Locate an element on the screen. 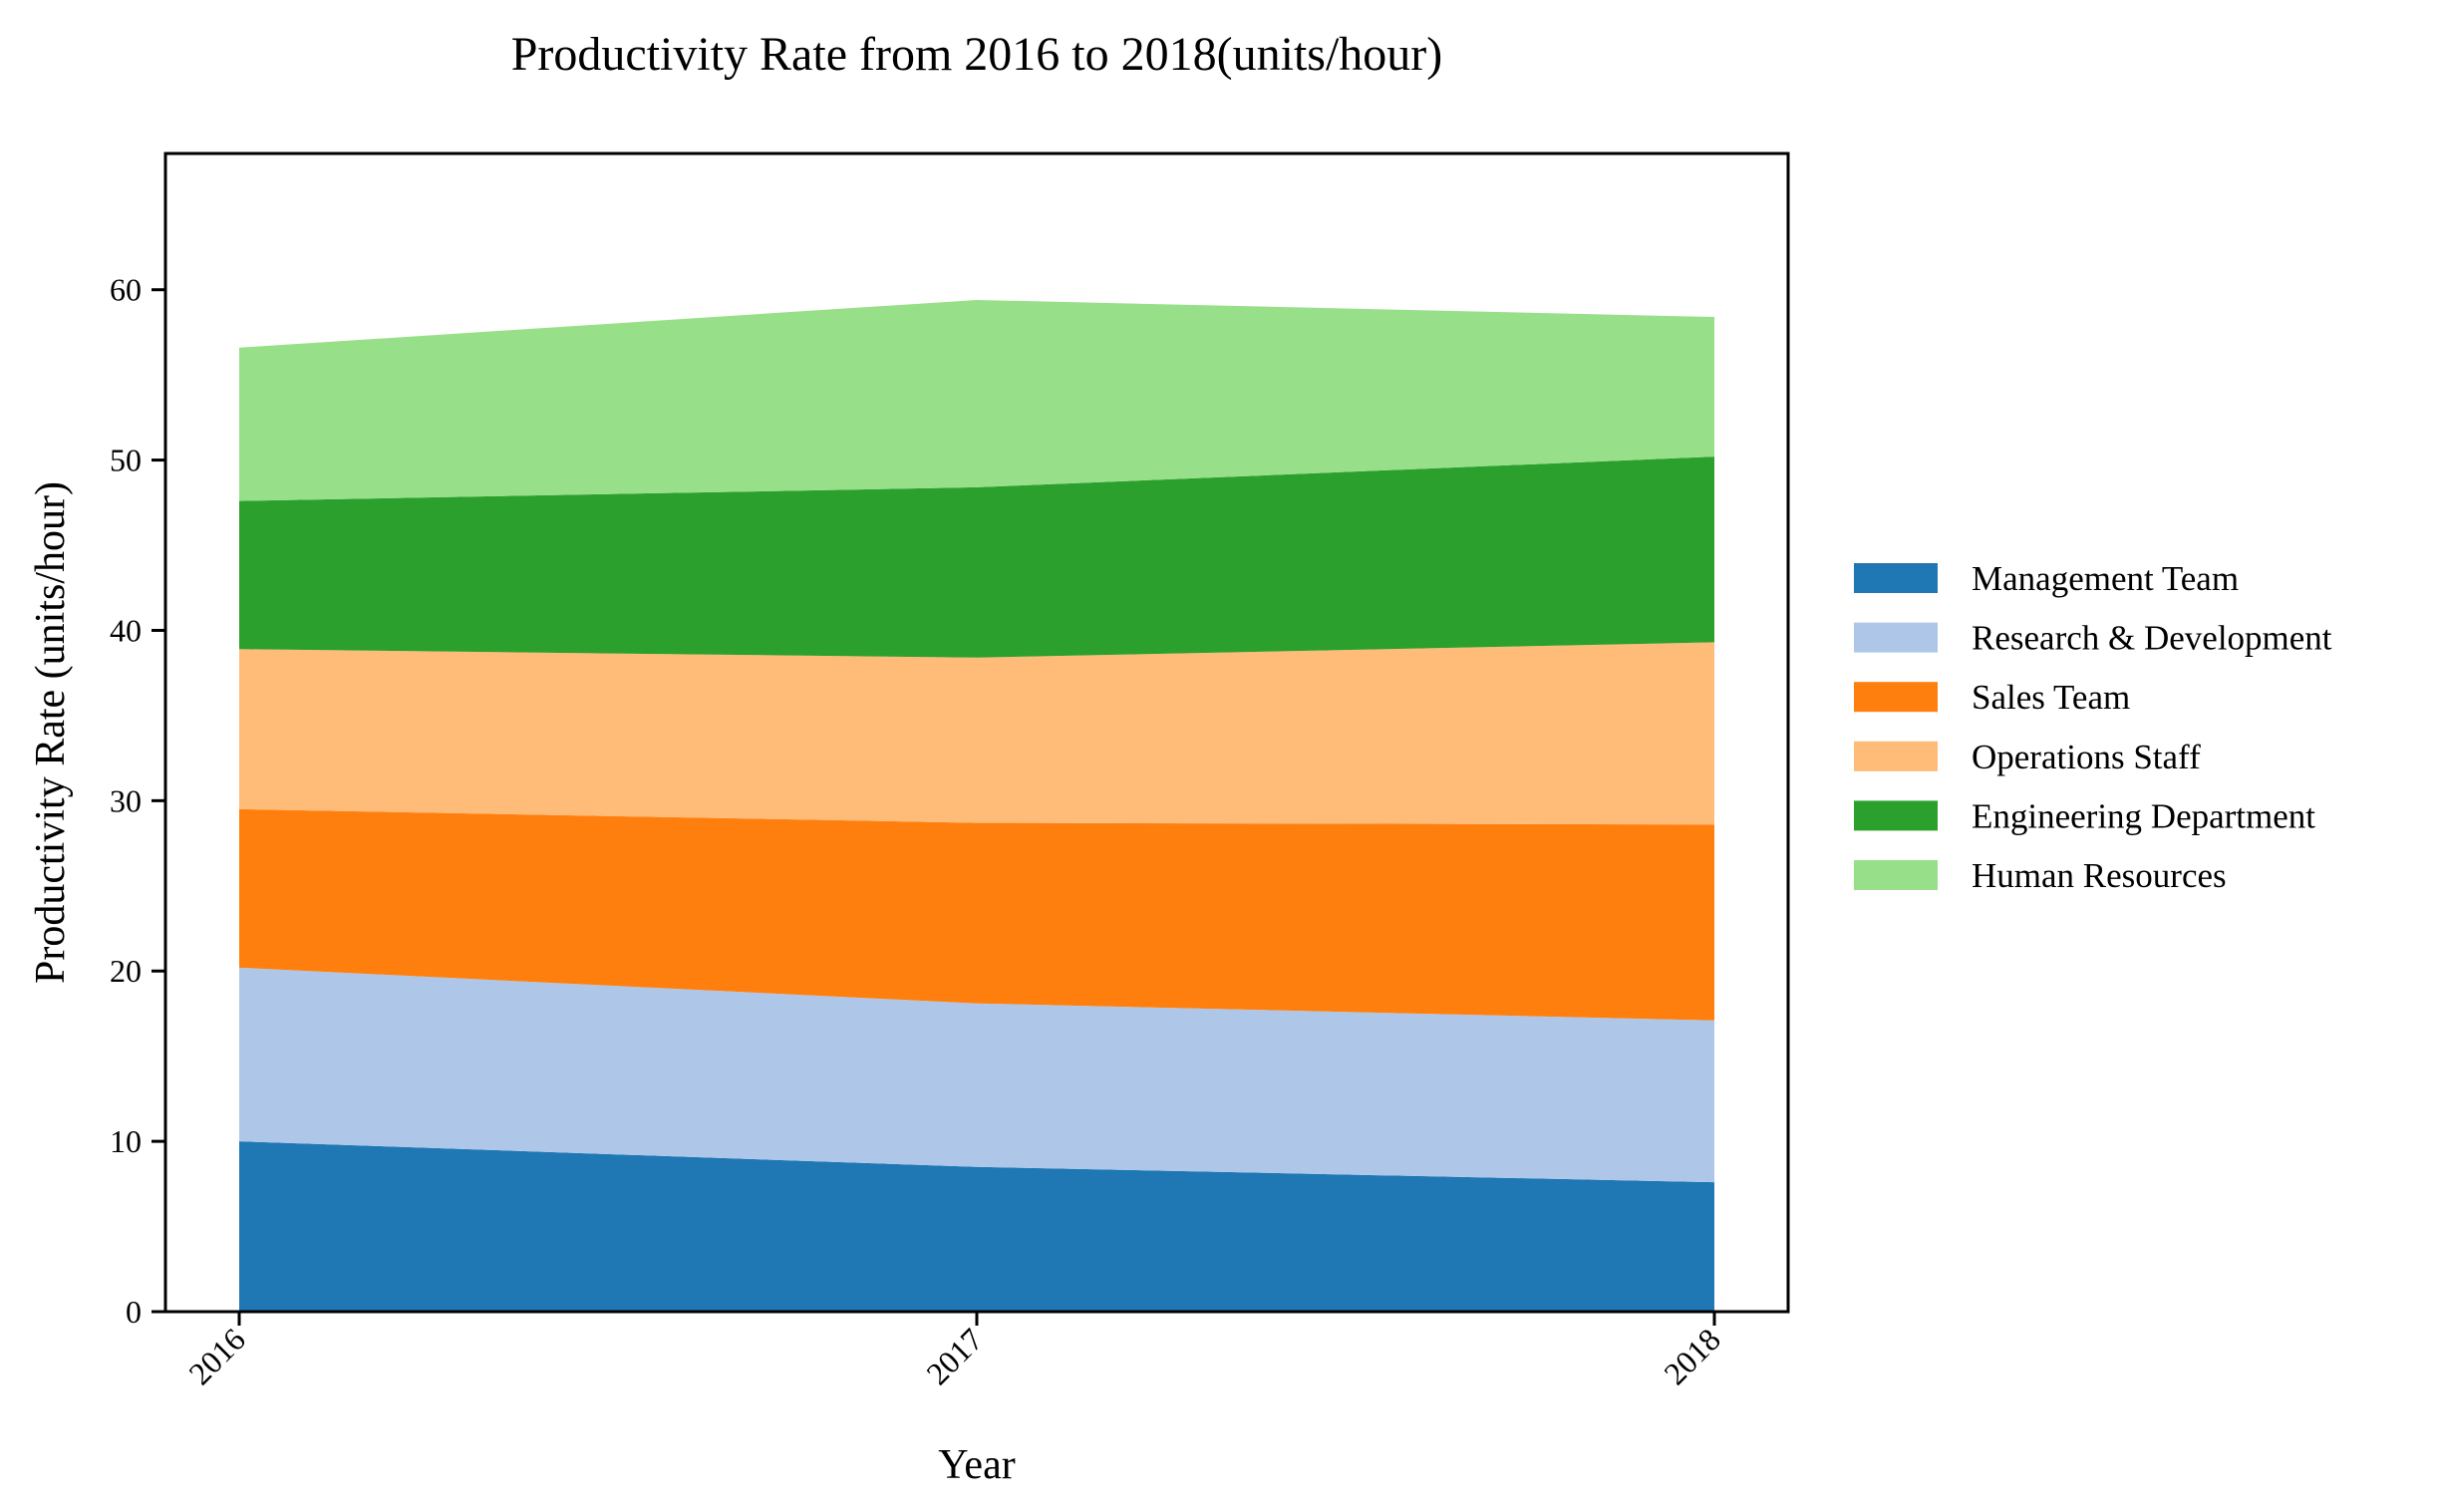  legend-label: Research & Development is located at coordinates (2152, 639).